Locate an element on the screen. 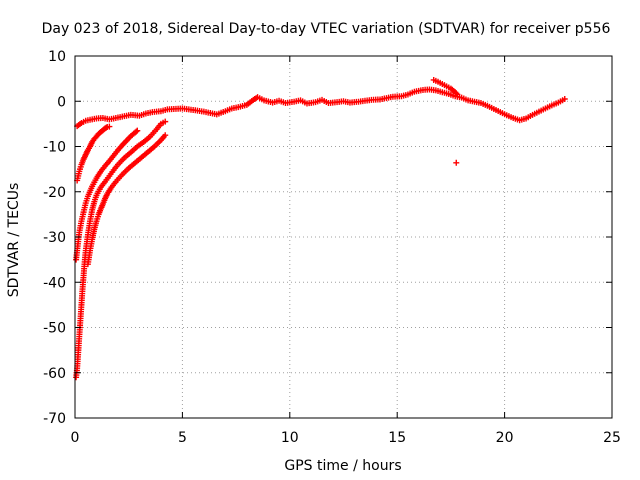 Image resolution: width=640 pixels, height=480 pixels. y-tick-label: 10 is located at coordinates (57, 57).